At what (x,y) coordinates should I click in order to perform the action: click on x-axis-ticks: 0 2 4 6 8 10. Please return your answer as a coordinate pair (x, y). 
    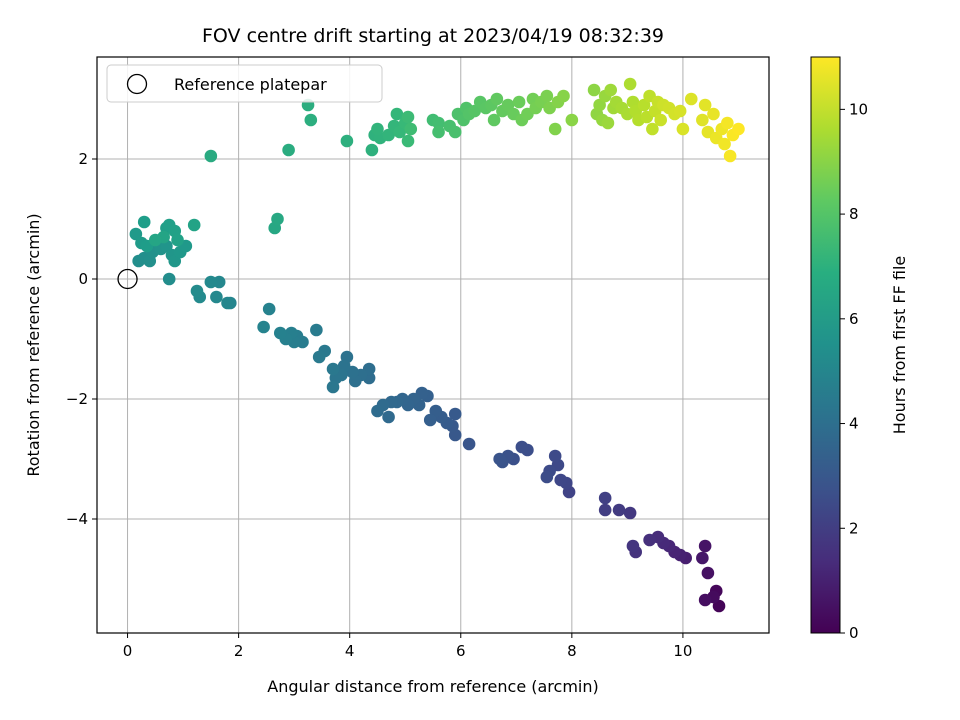
    Looking at the image, I should click on (407, 646).